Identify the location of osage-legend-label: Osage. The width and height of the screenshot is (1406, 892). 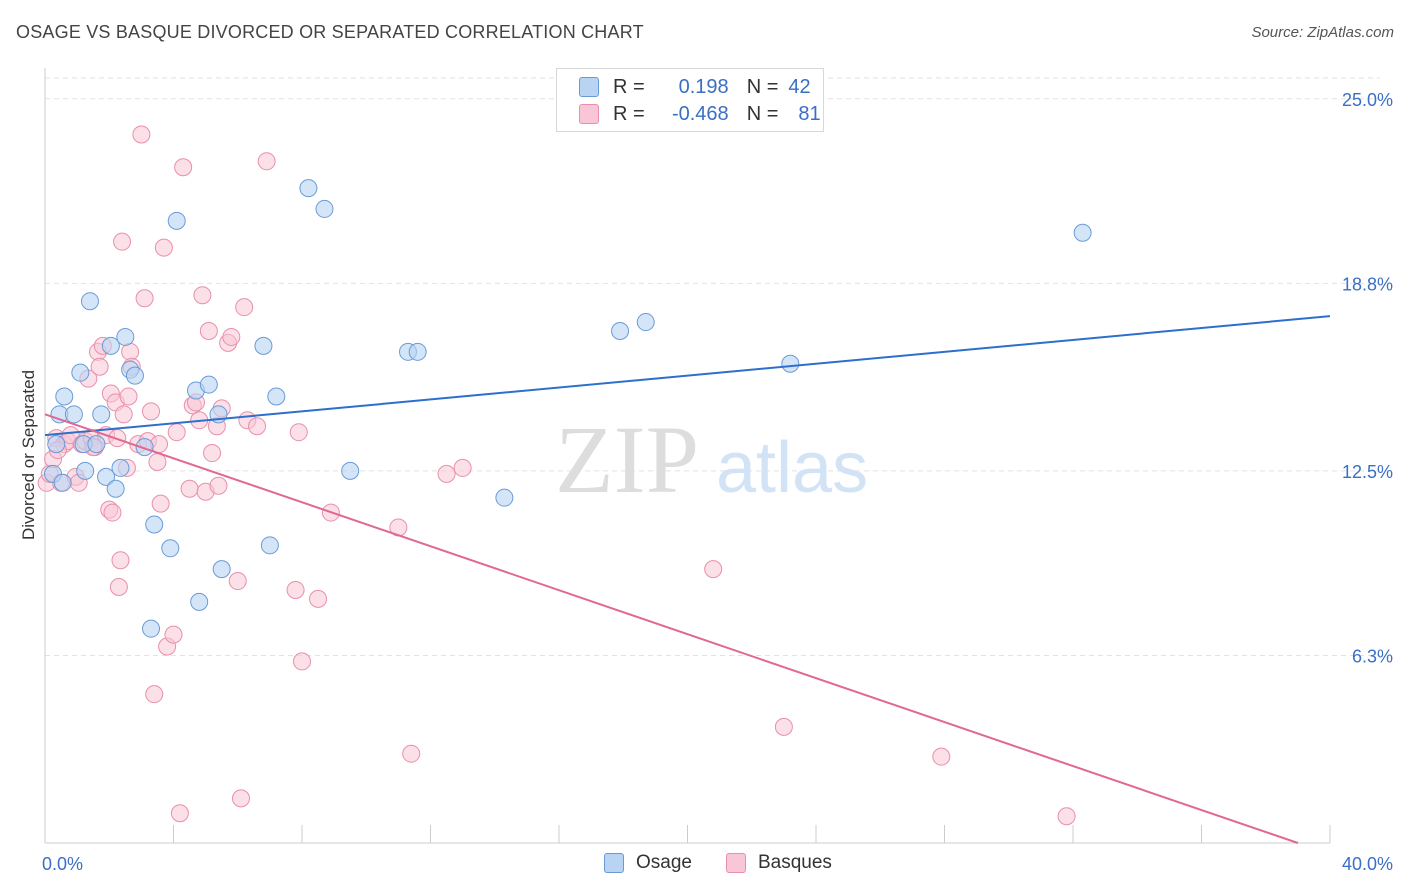
(664, 862).